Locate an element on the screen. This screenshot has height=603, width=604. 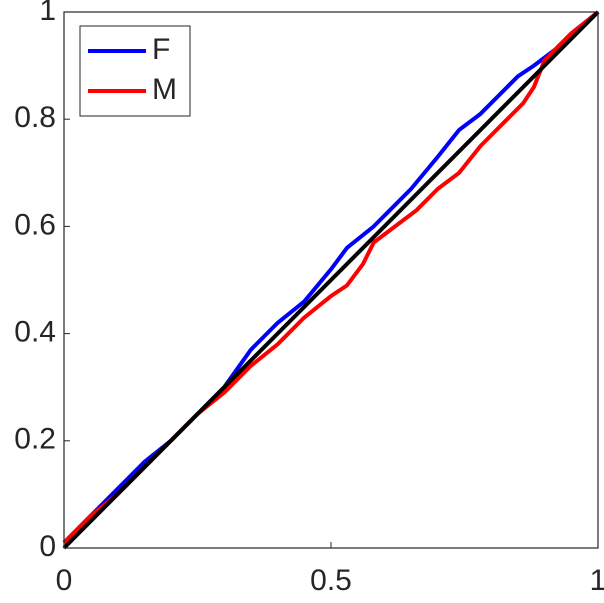
y-tick-label: 0 is located at coordinates (47, 546).